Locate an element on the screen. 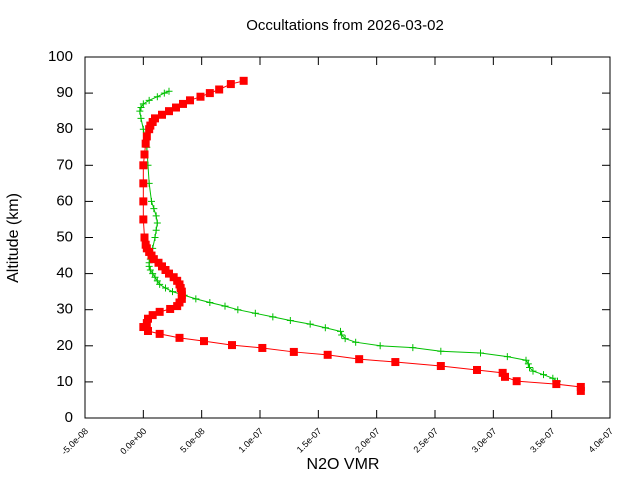 The height and width of the screenshot is (480, 640). y-tick-label: 100 is located at coordinates (60, 56).